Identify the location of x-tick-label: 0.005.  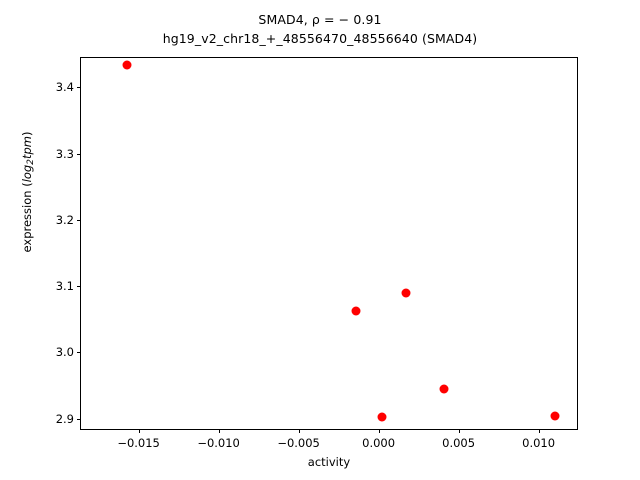
(459, 443).